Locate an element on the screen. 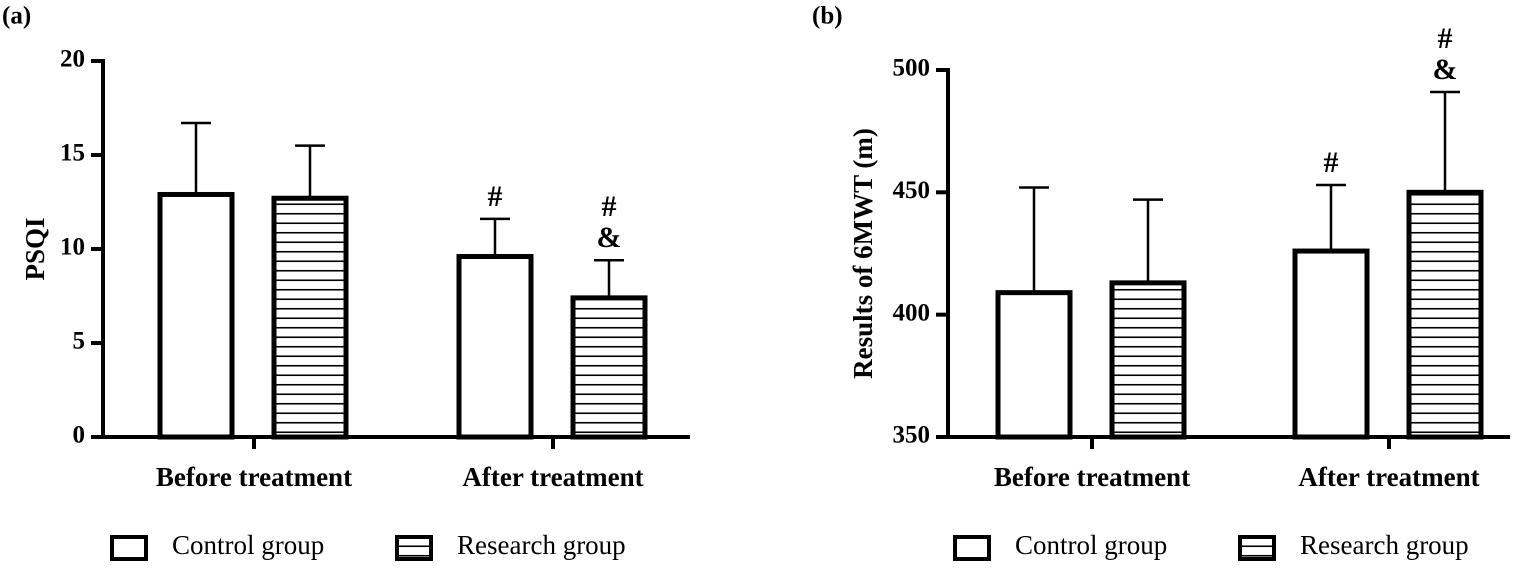 The image size is (1517, 569). y-tick-label: 20 is located at coordinates (72, 59).